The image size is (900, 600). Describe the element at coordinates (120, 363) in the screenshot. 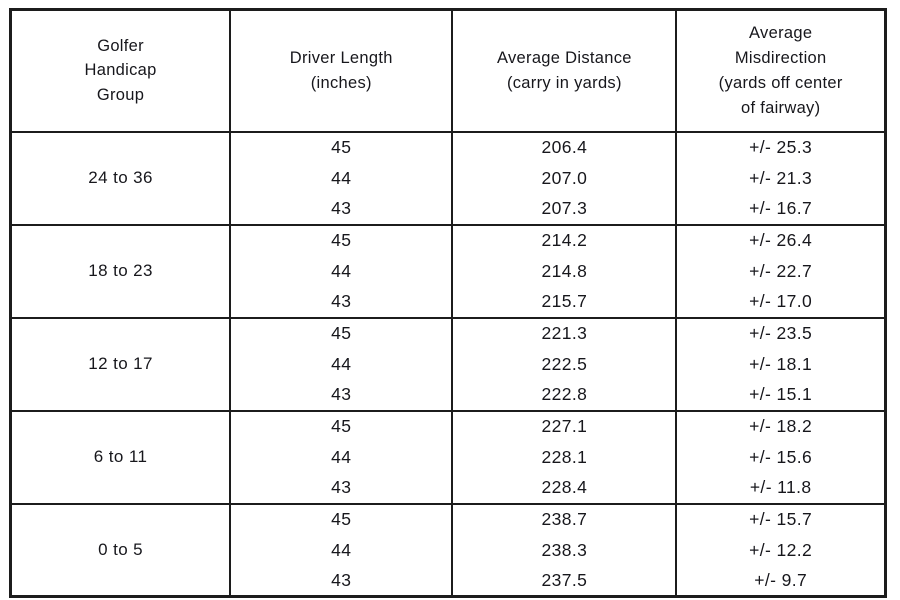

I see `handicap-group-cell: 12 to 17` at that location.